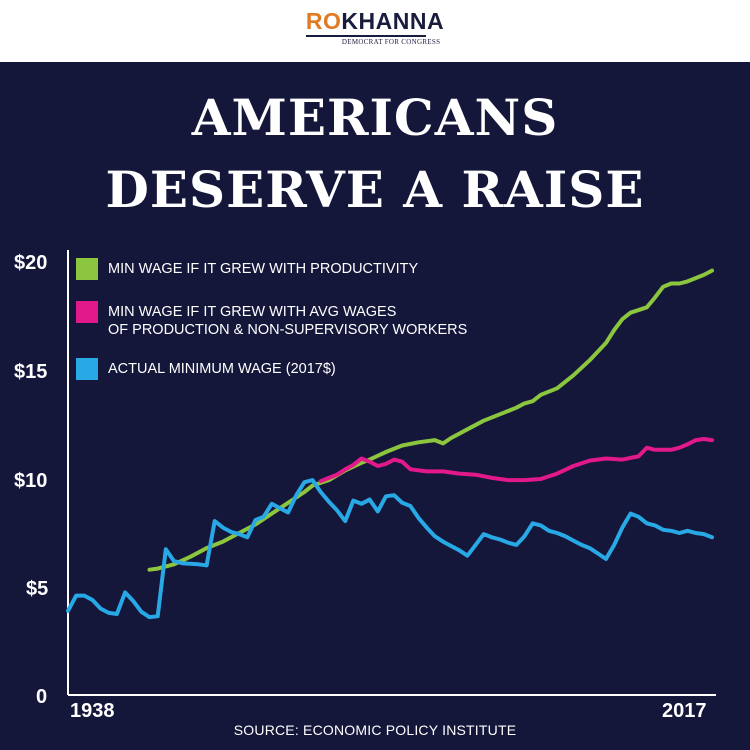 The width and height of the screenshot is (750, 750). I want to click on legend-item-actual: ACTUAL MINIMUM WAGE (2017$), so click(206, 369).